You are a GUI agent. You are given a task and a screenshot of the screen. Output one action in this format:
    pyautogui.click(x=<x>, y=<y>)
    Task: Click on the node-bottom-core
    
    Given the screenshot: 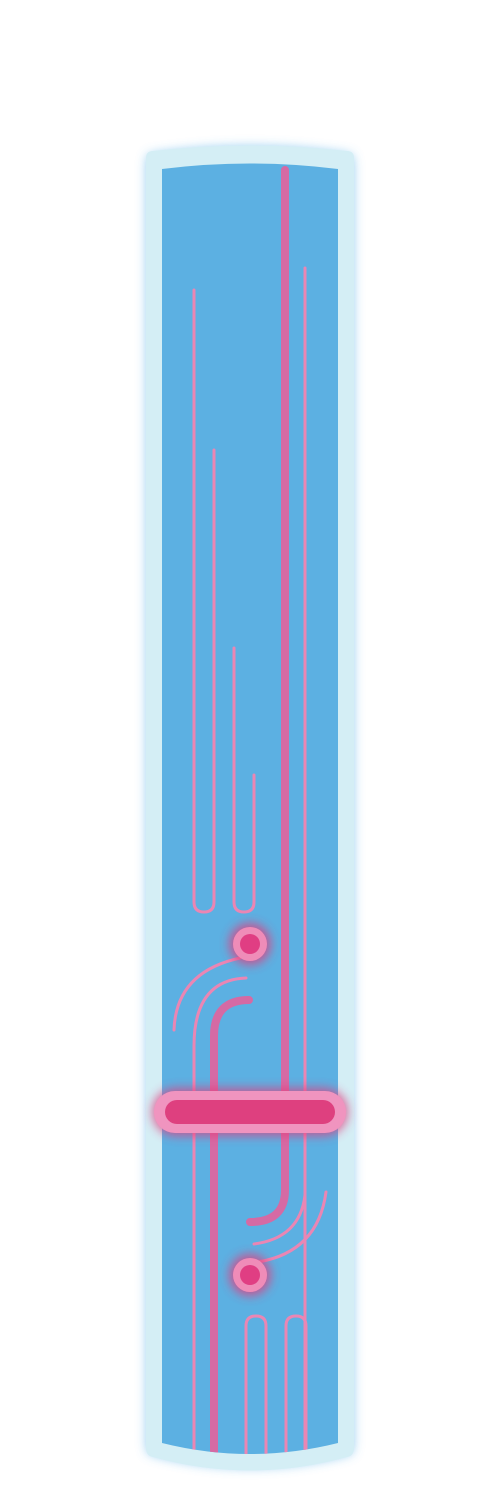 What is the action you would take?
    pyautogui.click(x=250, y=1275)
    